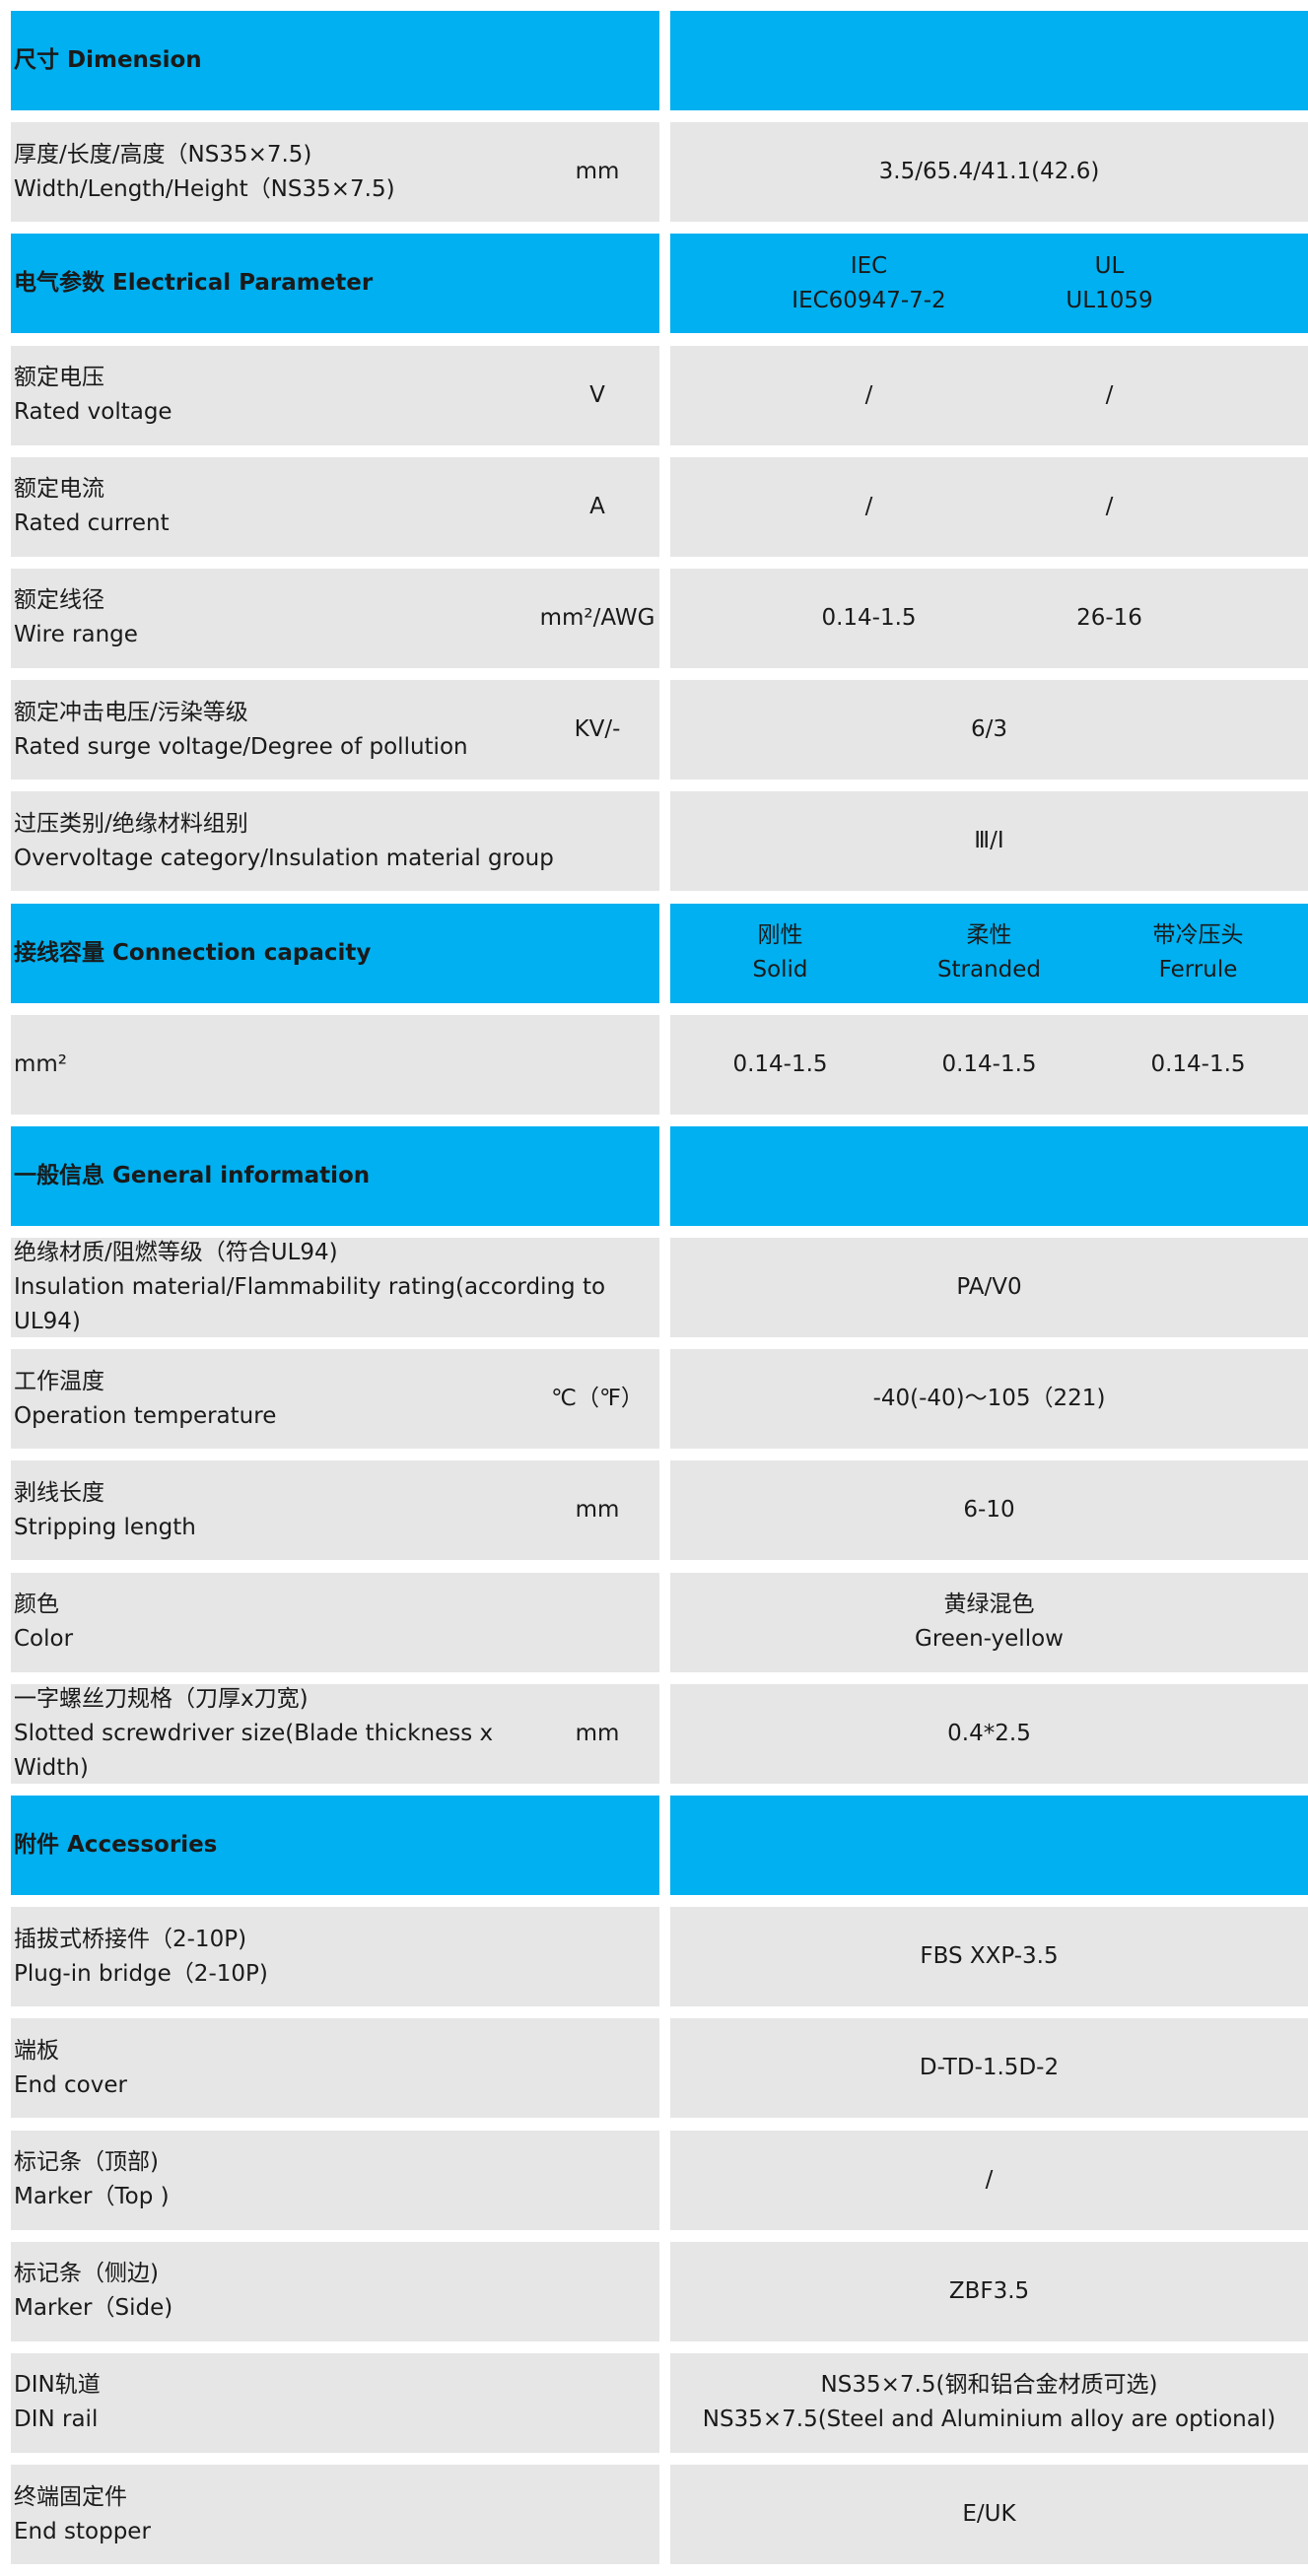  I want to click on value-column: 带冷压头 Ferrule, so click(1198, 952).